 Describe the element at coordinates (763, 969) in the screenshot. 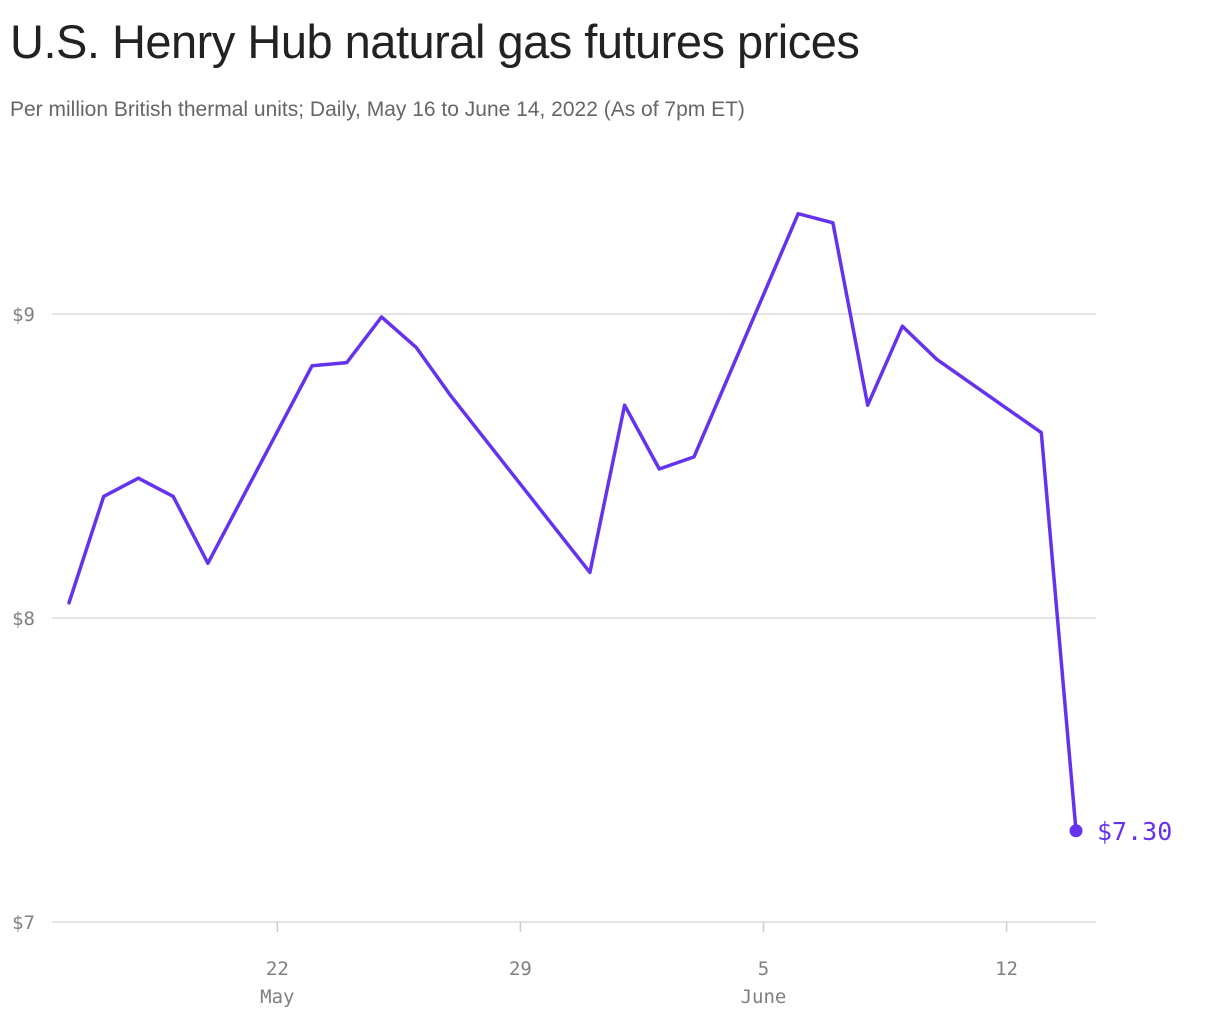

I see `x-tick-label: 5` at that location.